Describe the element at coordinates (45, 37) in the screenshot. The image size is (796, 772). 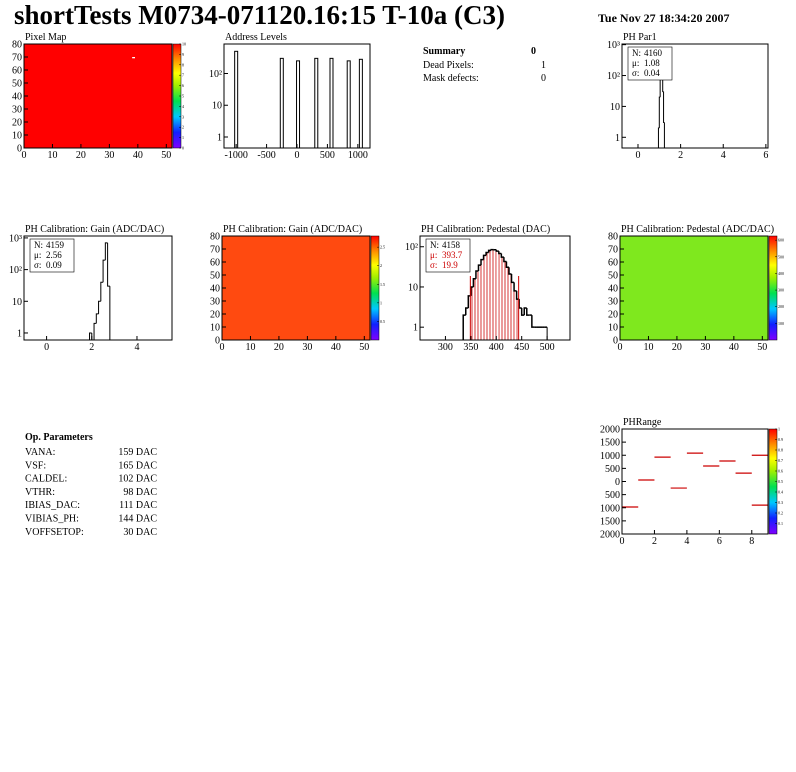
I see `panel-title: Pixel Map` at that location.